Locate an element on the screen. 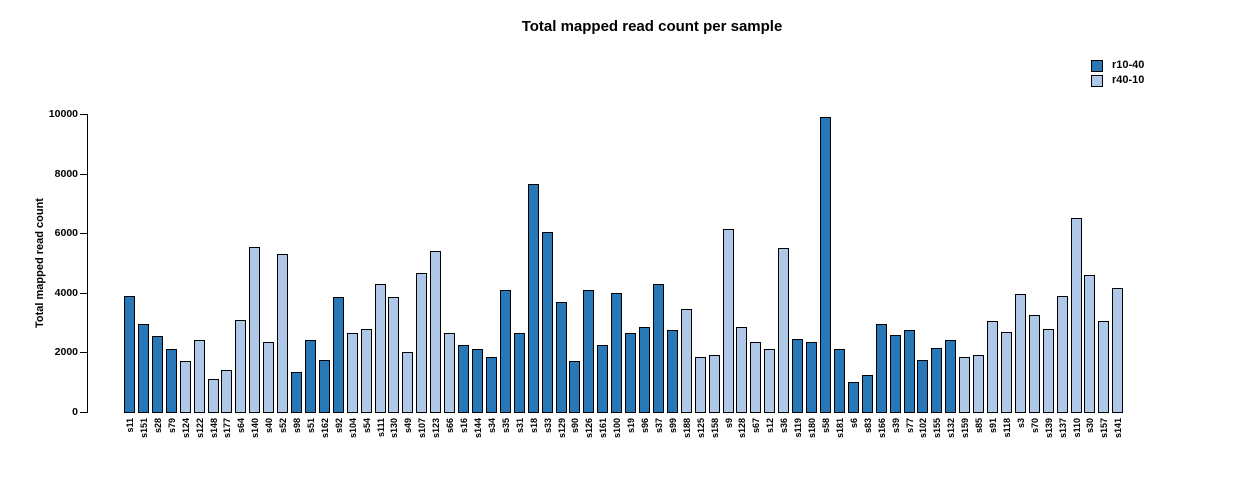 This screenshot has height=500, width=1238. x-tick-label: s123 is located at coordinates (435, 428).